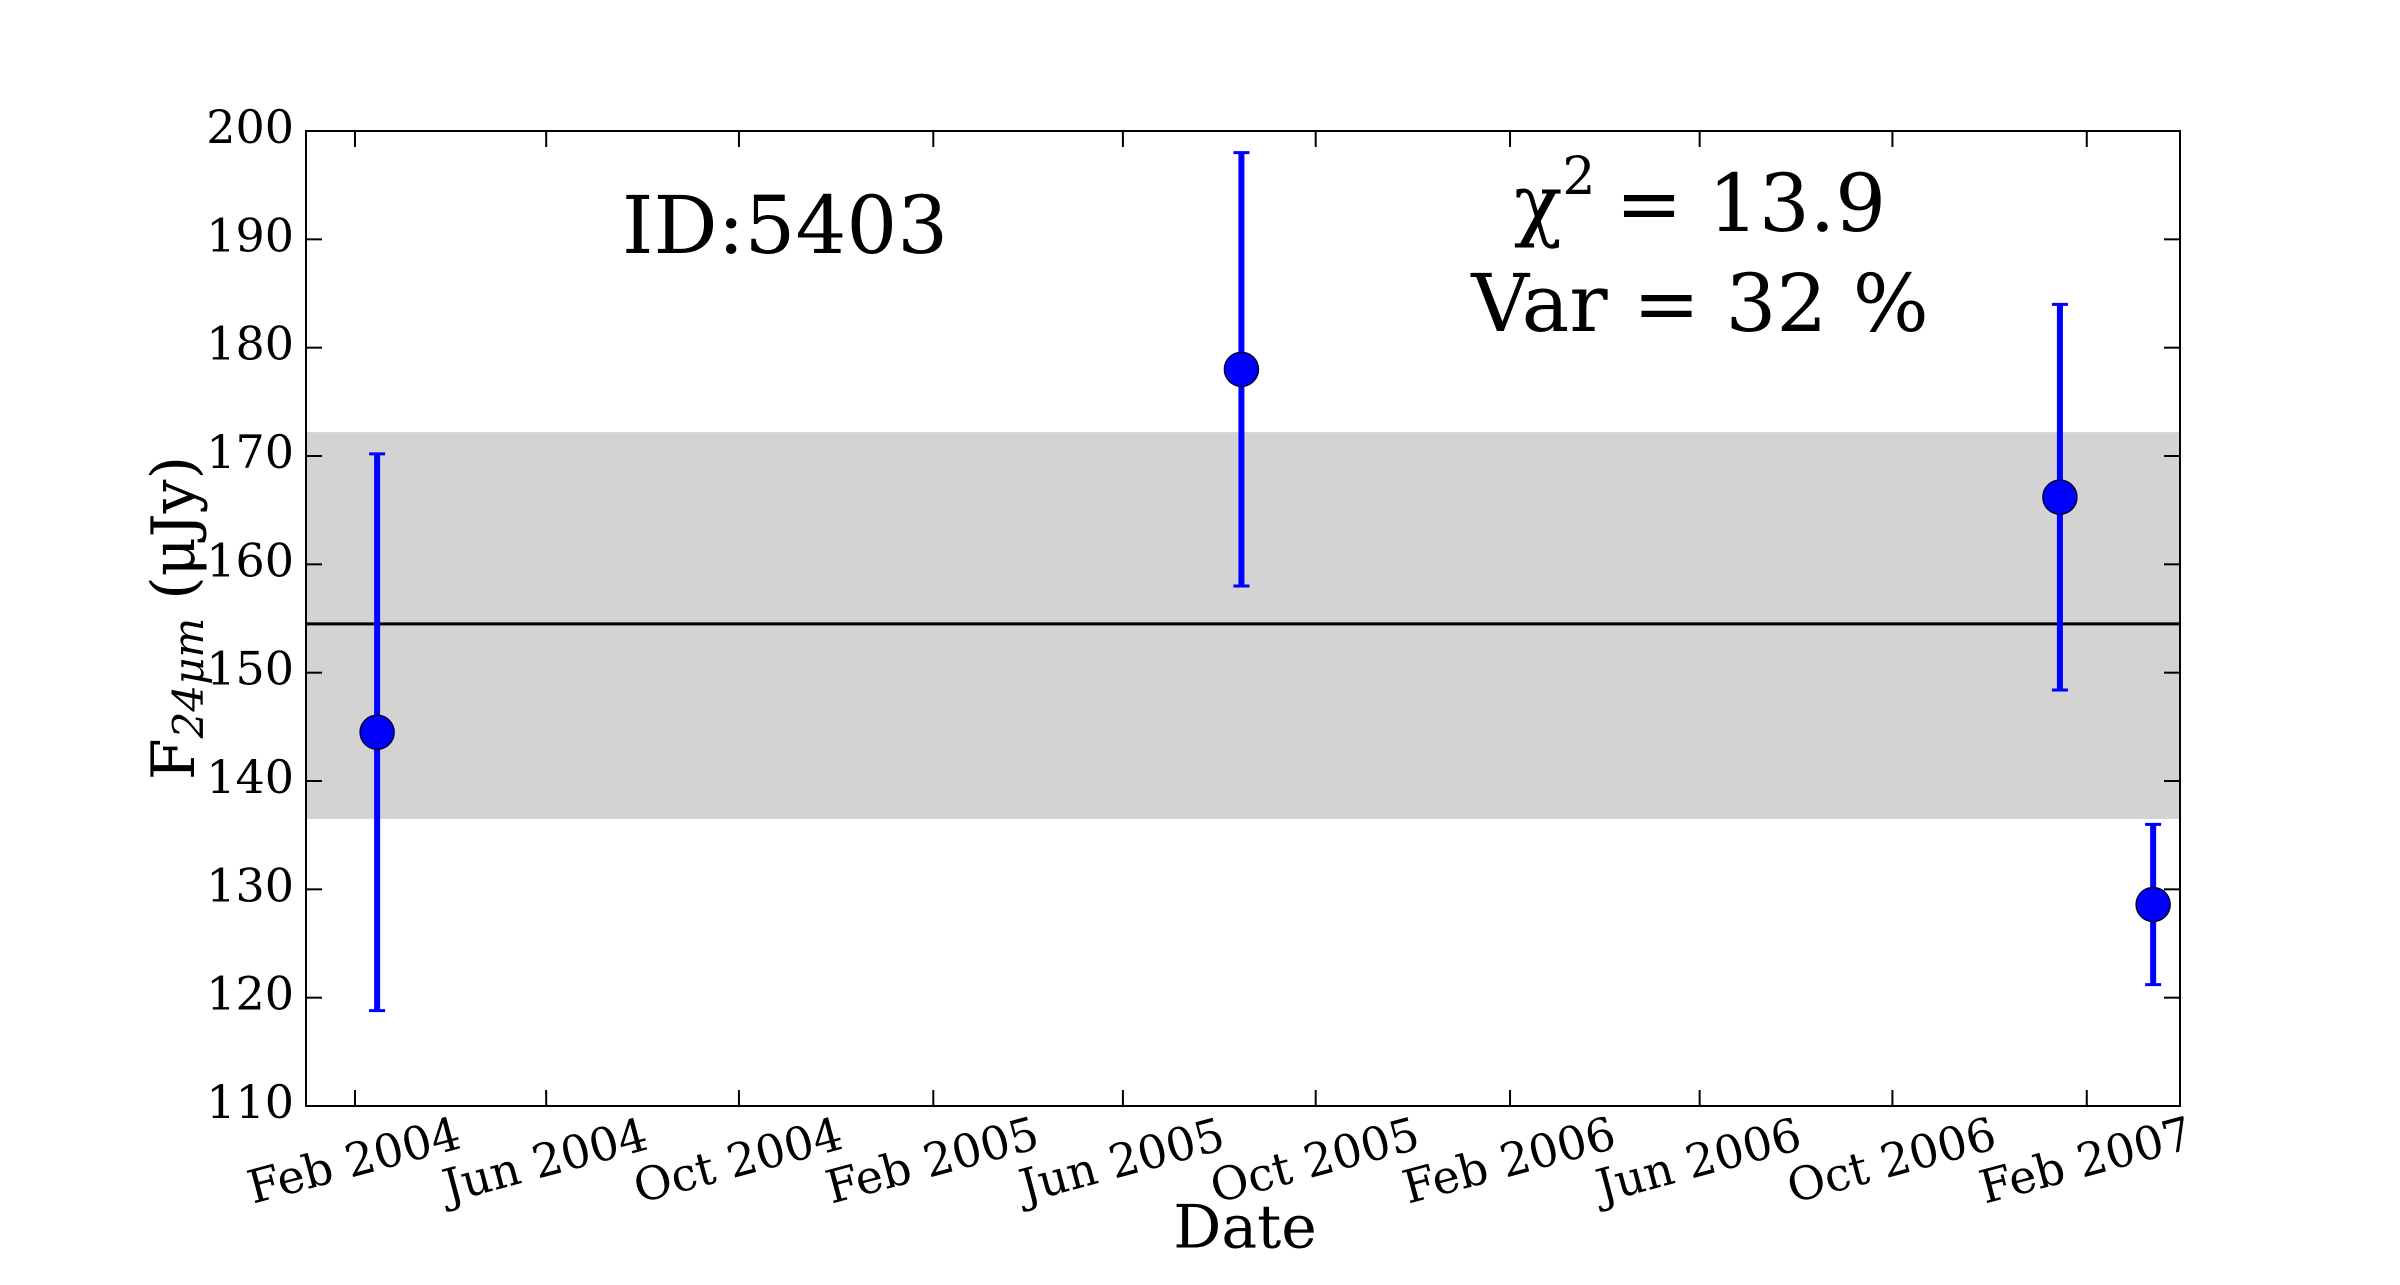 This screenshot has height=1285, width=2400. I want to click on y-tick-label: 120, so click(250, 994).